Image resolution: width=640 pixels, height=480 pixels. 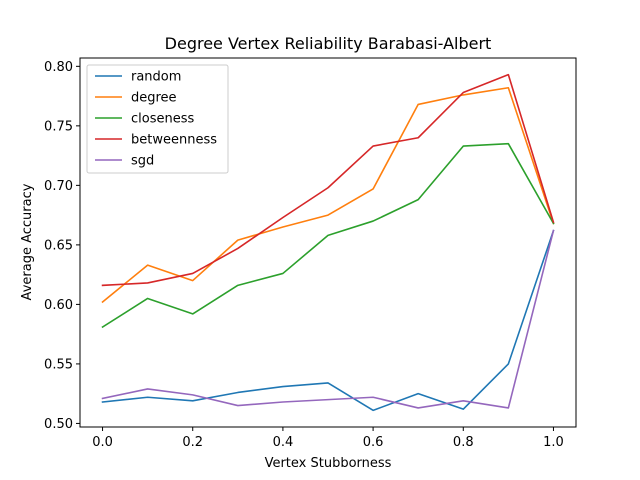 What do you see at coordinates (156, 77) in the screenshot?
I see `legend-label: random` at bounding box center [156, 77].